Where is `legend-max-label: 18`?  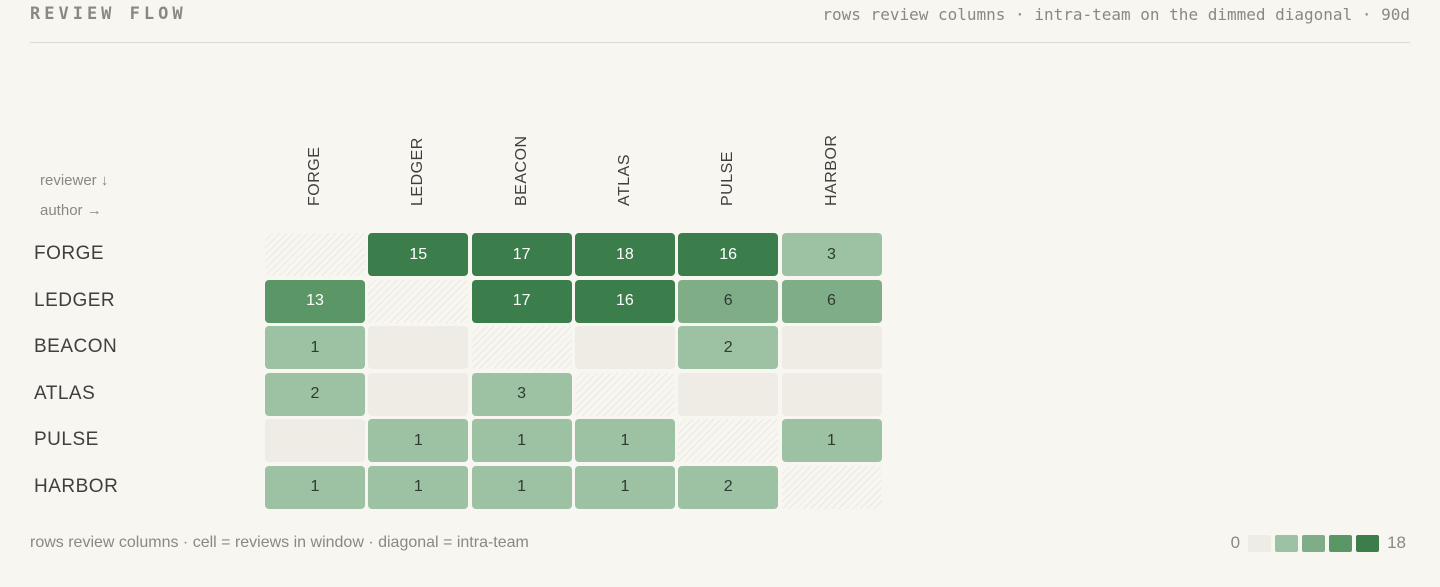
legend-max-label: 18 is located at coordinates (1396, 542).